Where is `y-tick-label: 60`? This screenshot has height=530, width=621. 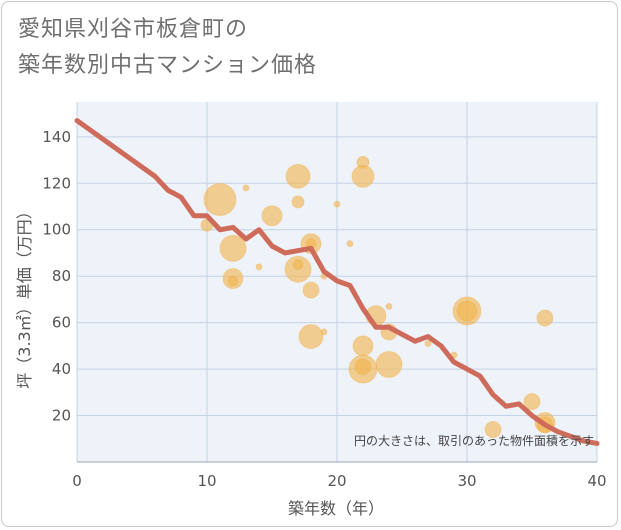 y-tick-label: 60 is located at coordinates (61, 323).